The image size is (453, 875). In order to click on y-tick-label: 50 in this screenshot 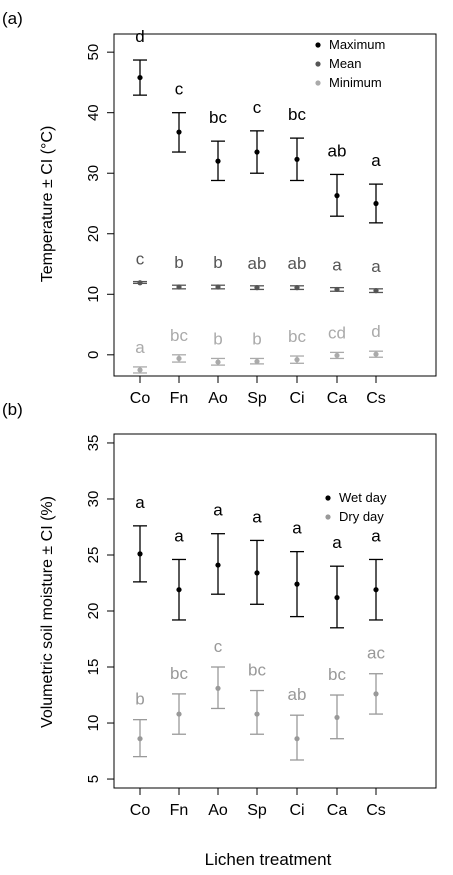, I will do `click(93, 52)`.